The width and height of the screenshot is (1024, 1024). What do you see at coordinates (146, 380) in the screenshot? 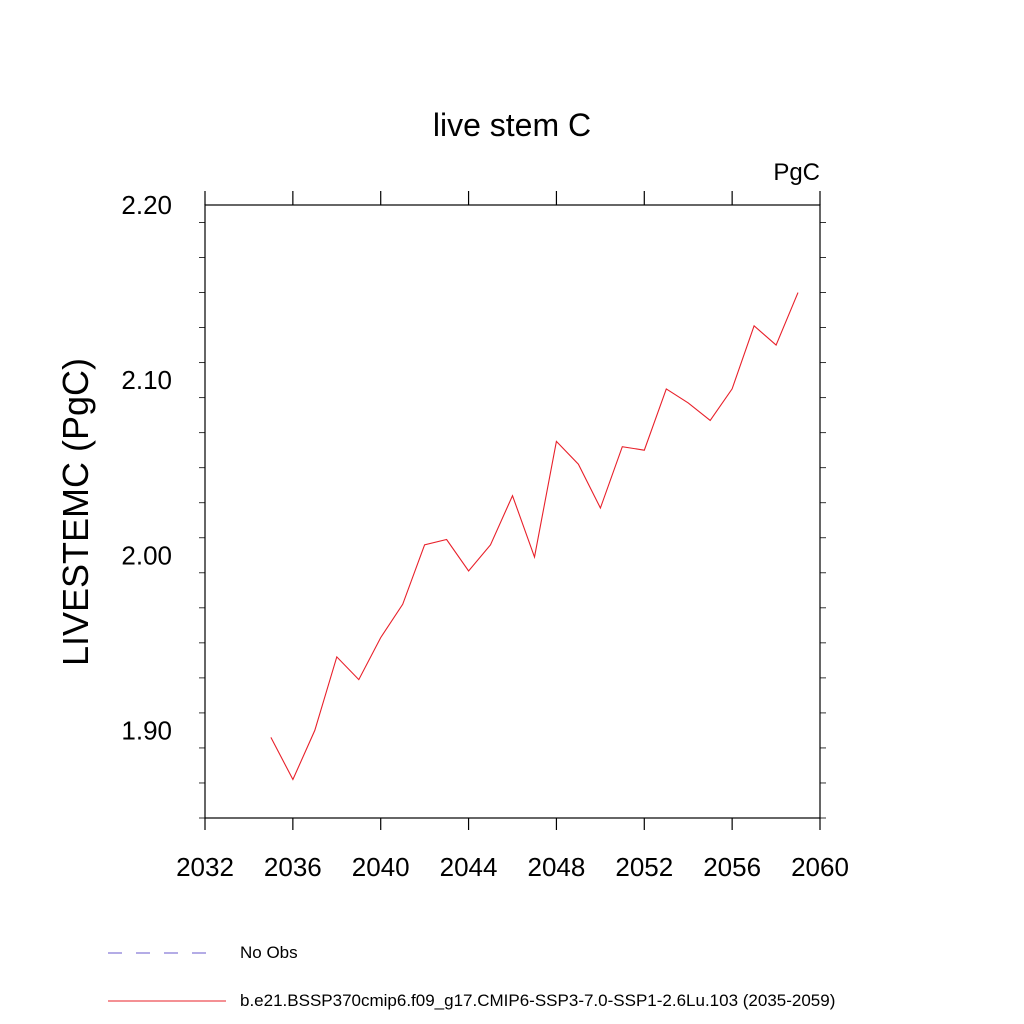
I see `y-tick-label: 2.10` at bounding box center [146, 380].